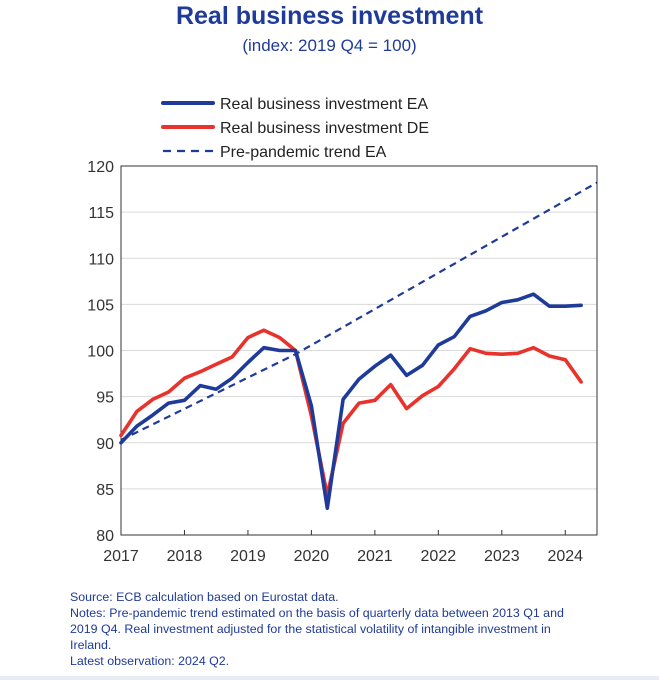 The width and height of the screenshot is (659, 680). Describe the element at coordinates (105, 490) in the screenshot. I see `y-tick-label: 85` at that location.